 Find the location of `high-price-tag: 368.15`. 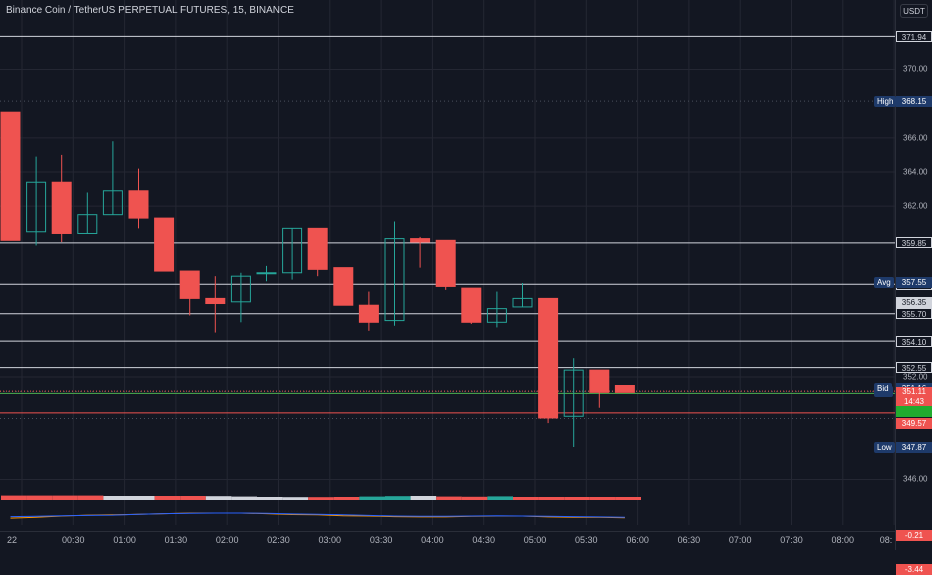

high-price-tag: 368.15 is located at coordinates (914, 101).